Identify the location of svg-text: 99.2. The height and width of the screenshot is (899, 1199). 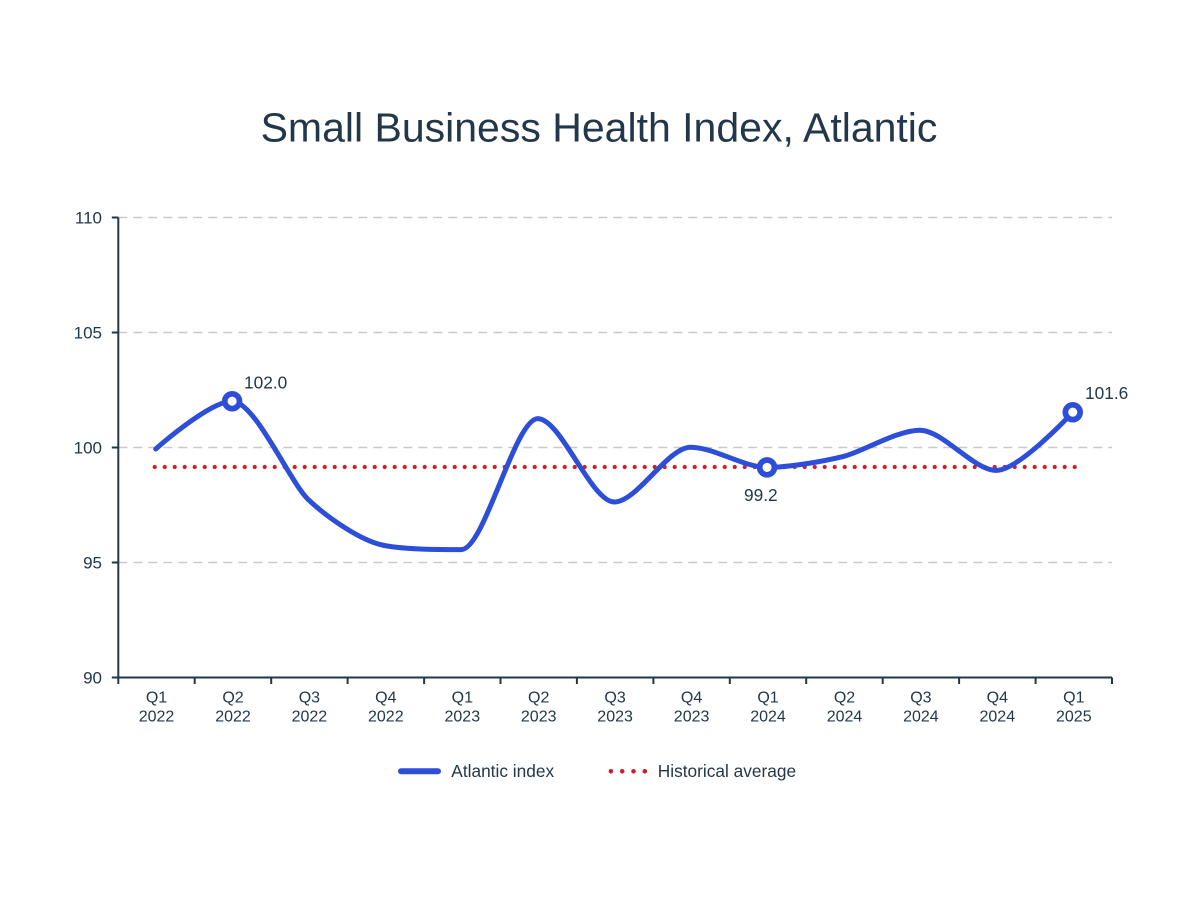
(761, 495).